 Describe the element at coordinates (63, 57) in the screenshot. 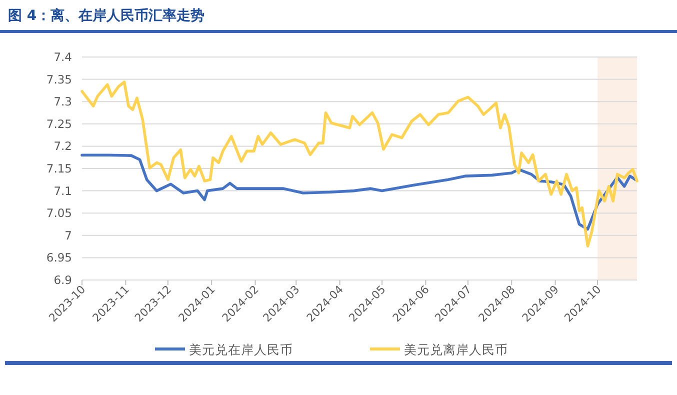

I see `y-tick-label: 7.4` at that location.